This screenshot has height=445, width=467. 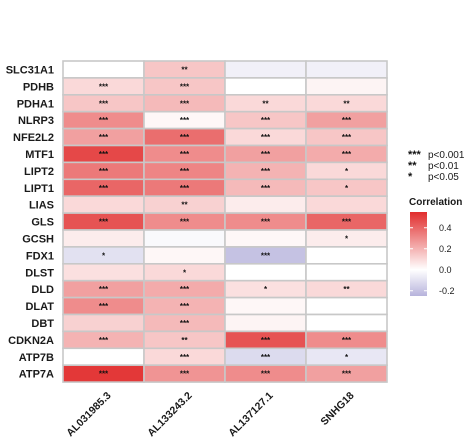 What do you see at coordinates (250, 414) in the screenshot?
I see `column-label-al137127-1: AL137127.1` at bounding box center [250, 414].